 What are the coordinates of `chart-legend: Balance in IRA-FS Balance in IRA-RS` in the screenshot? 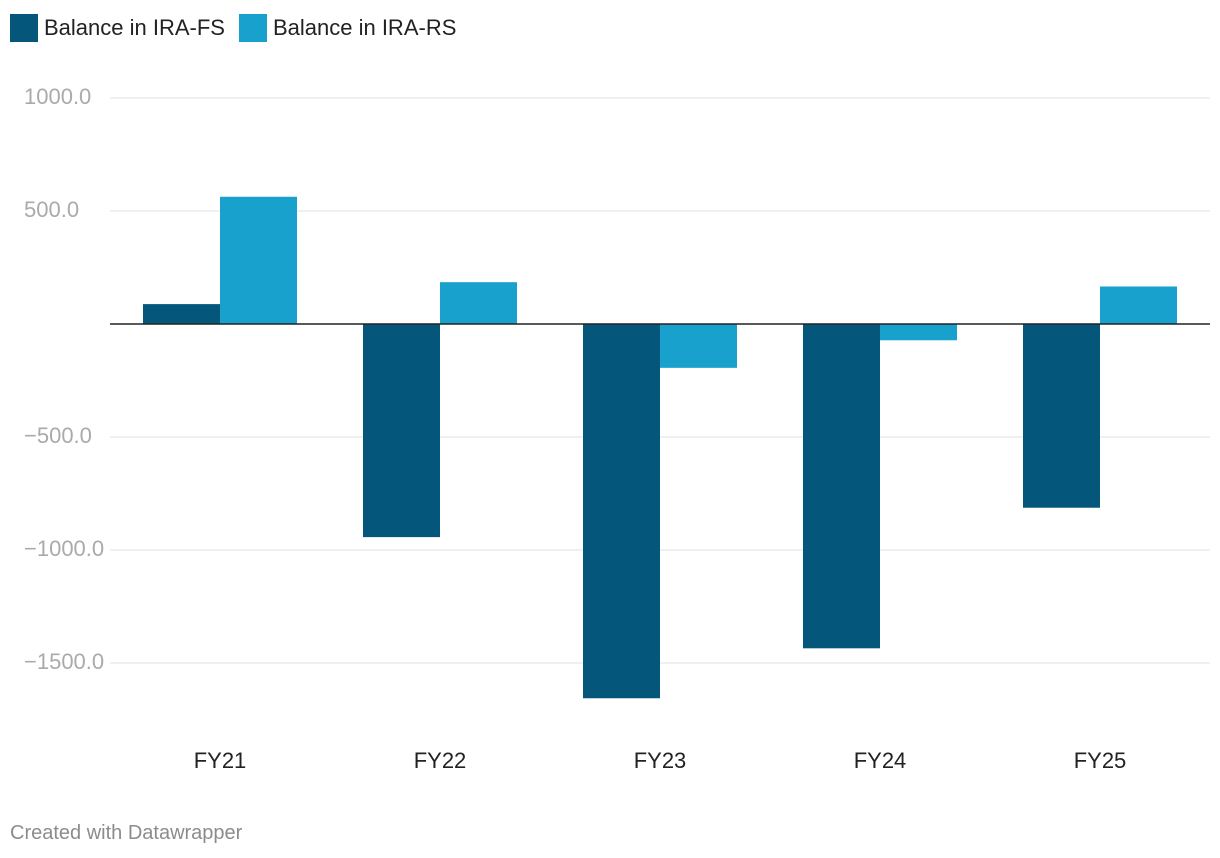 It's located at (233, 28).